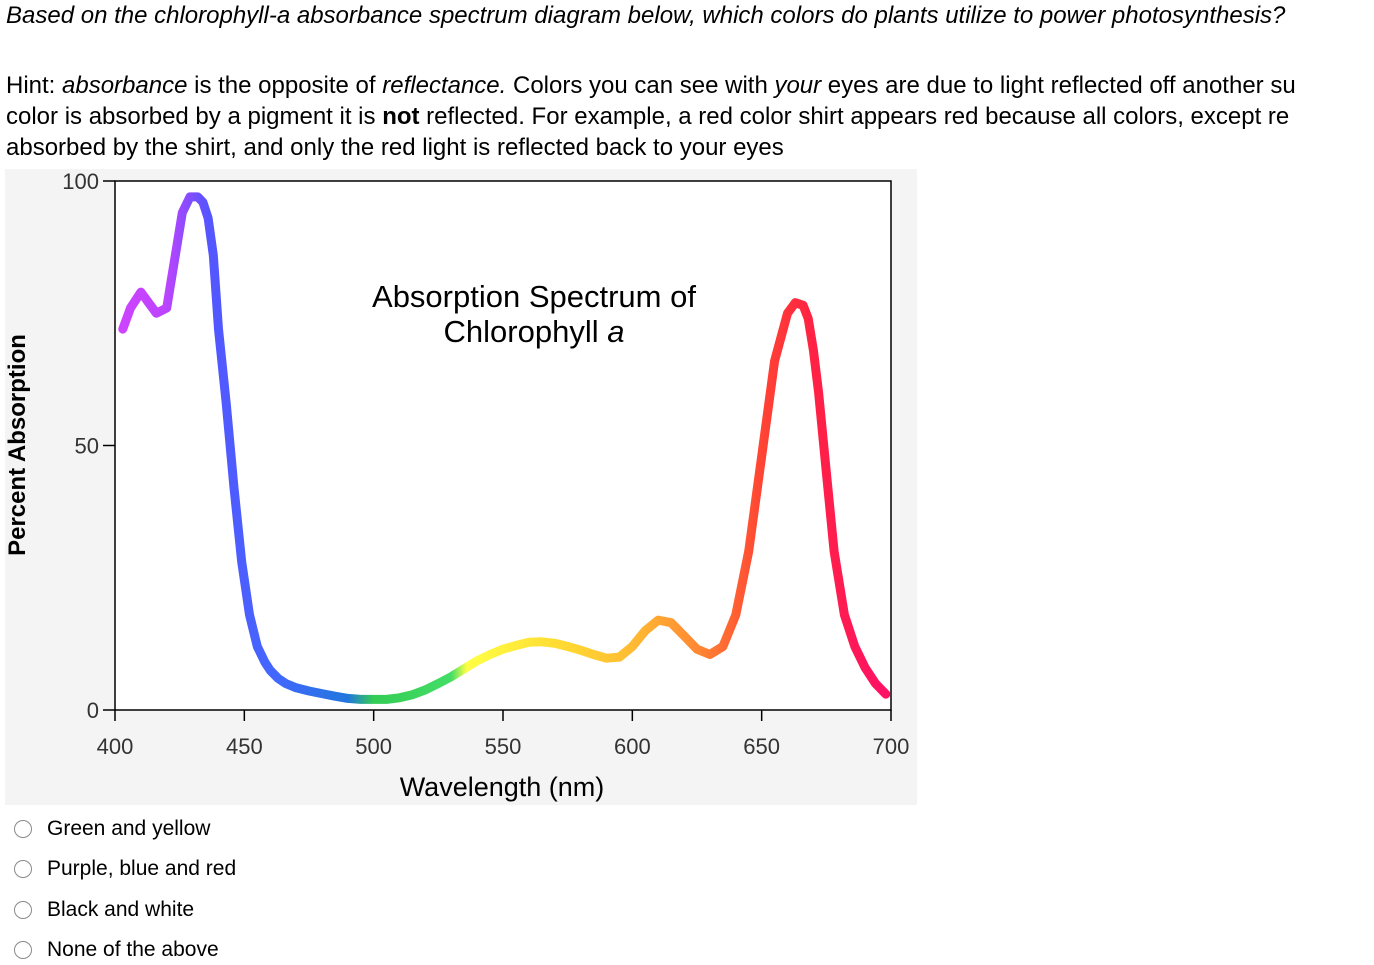  I want to click on y-tick-label: 0, so click(93, 710).